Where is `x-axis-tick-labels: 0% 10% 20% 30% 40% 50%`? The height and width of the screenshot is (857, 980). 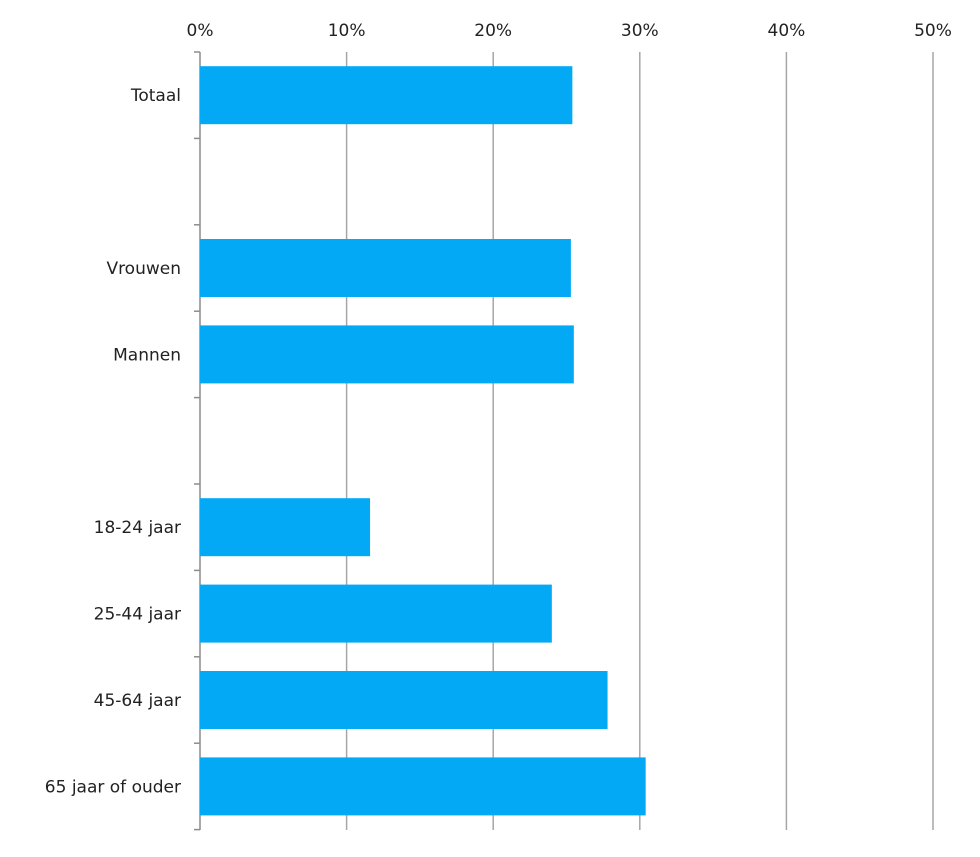
x-axis-tick-labels: 0% 10% 20% 30% 40% 50% is located at coordinates (569, 31).